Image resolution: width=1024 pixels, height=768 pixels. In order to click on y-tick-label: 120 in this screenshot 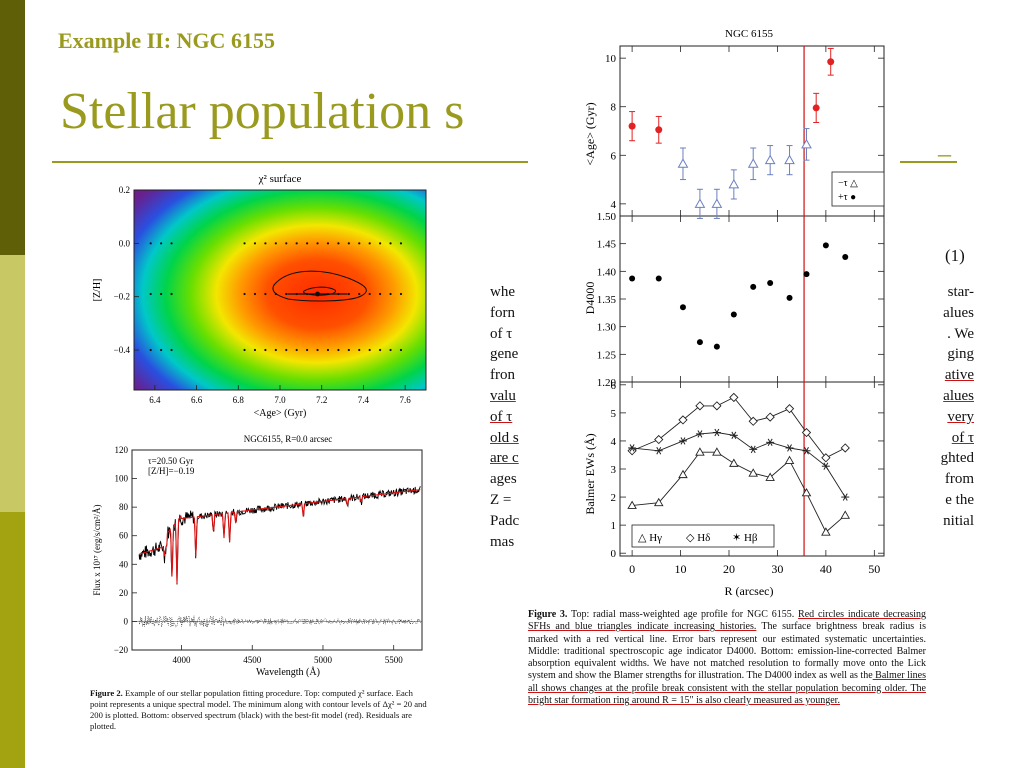, I will do `click(122, 450)`.